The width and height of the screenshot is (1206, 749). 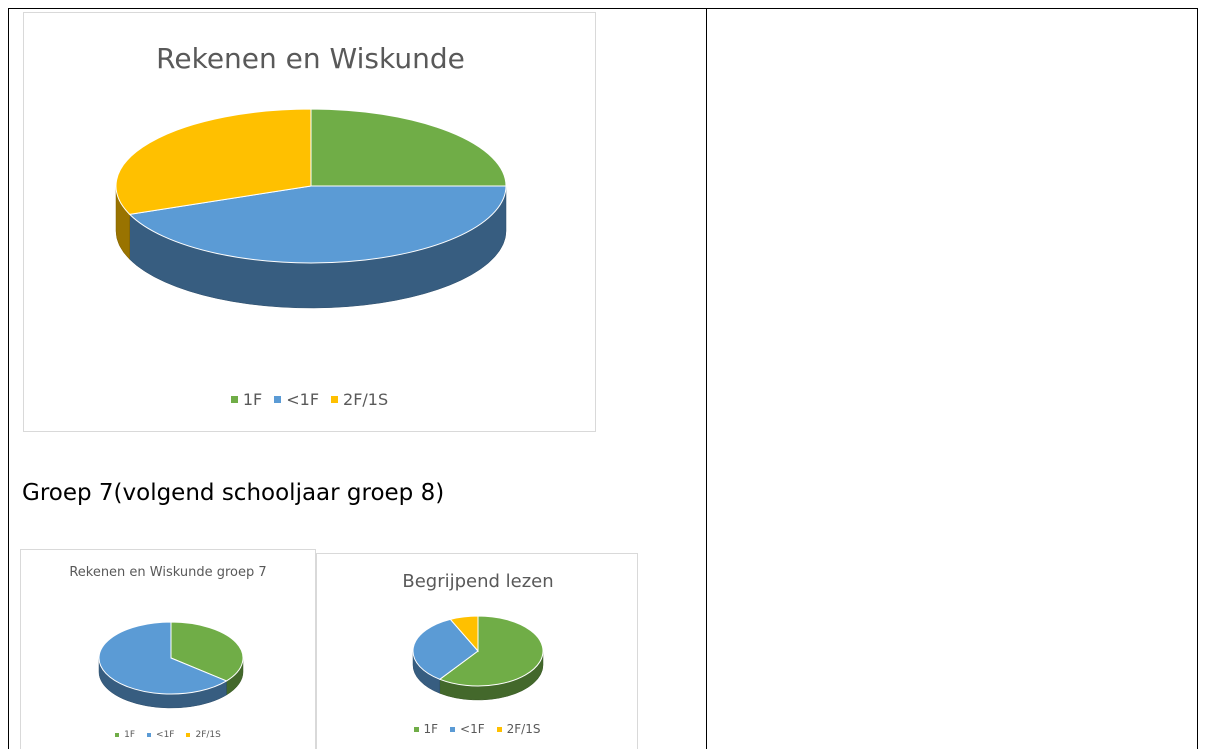 What do you see at coordinates (233, 493) in the screenshot?
I see `heading: Groep 7(volgend schooljaar groep 8)` at bounding box center [233, 493].